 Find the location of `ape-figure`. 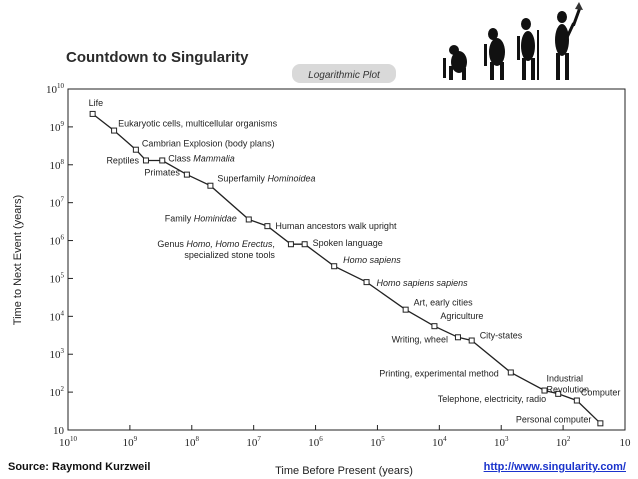

ape-figure is located at coordinates (455, 62).